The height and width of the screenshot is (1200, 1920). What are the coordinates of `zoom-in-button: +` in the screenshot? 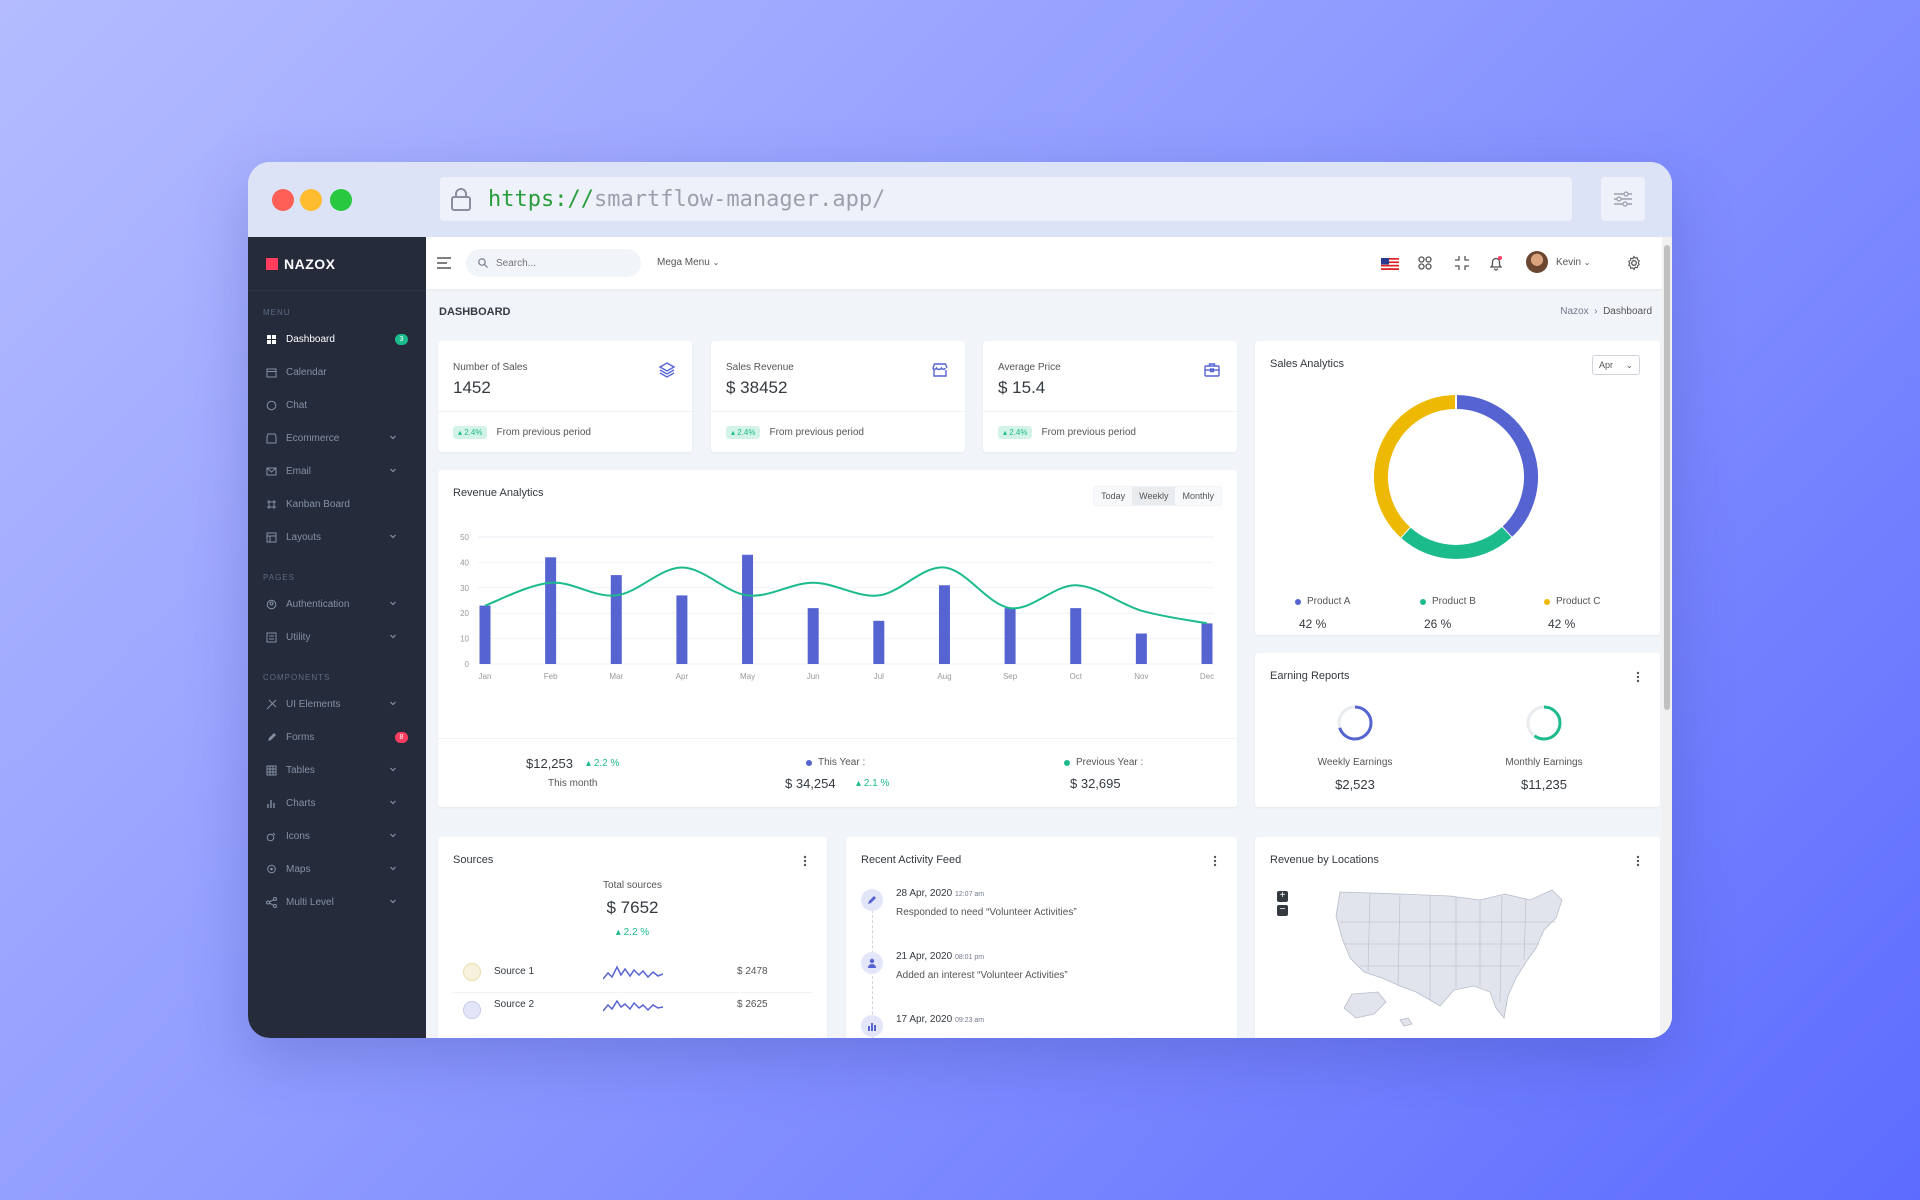 It's located at (1282, 896).